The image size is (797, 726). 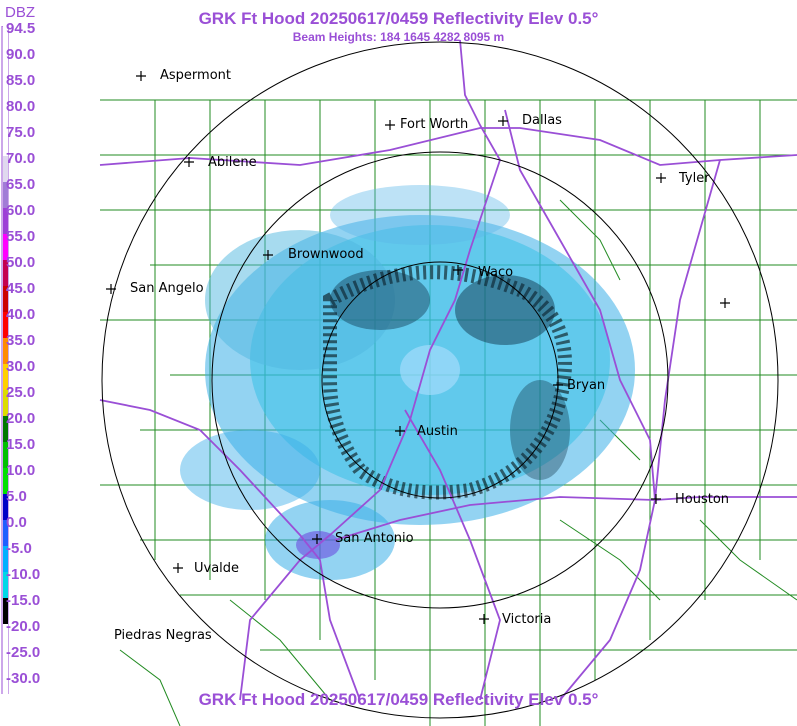 I want to click on city-label-brownwood: Brownwood, so click(x=326, y=254).